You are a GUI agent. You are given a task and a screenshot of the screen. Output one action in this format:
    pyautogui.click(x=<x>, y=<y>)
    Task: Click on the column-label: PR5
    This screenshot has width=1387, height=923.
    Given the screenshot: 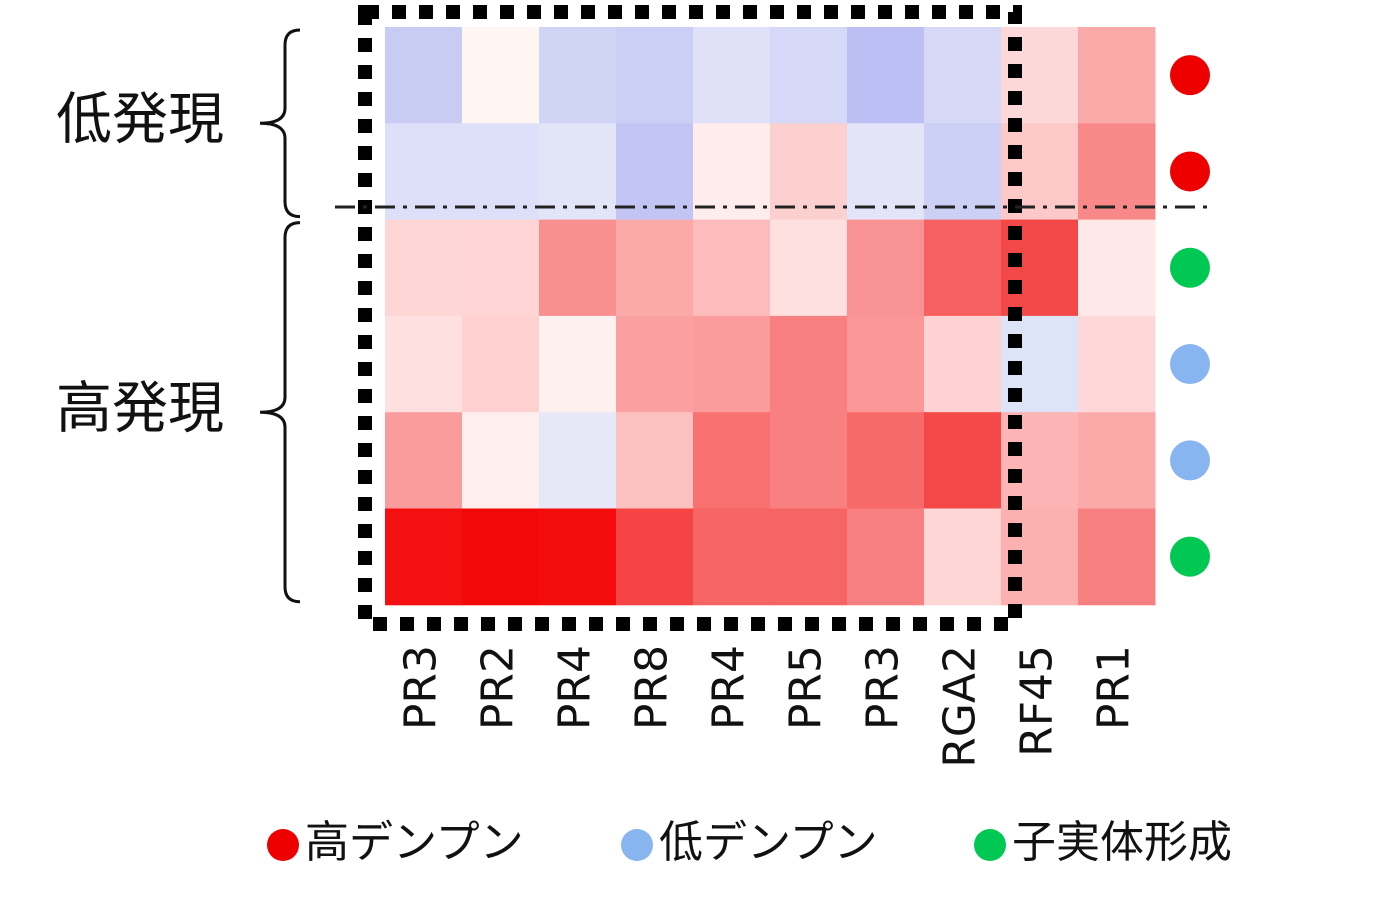 What is the action you would take?
    pyautogui.click(x=806, y=687)
    